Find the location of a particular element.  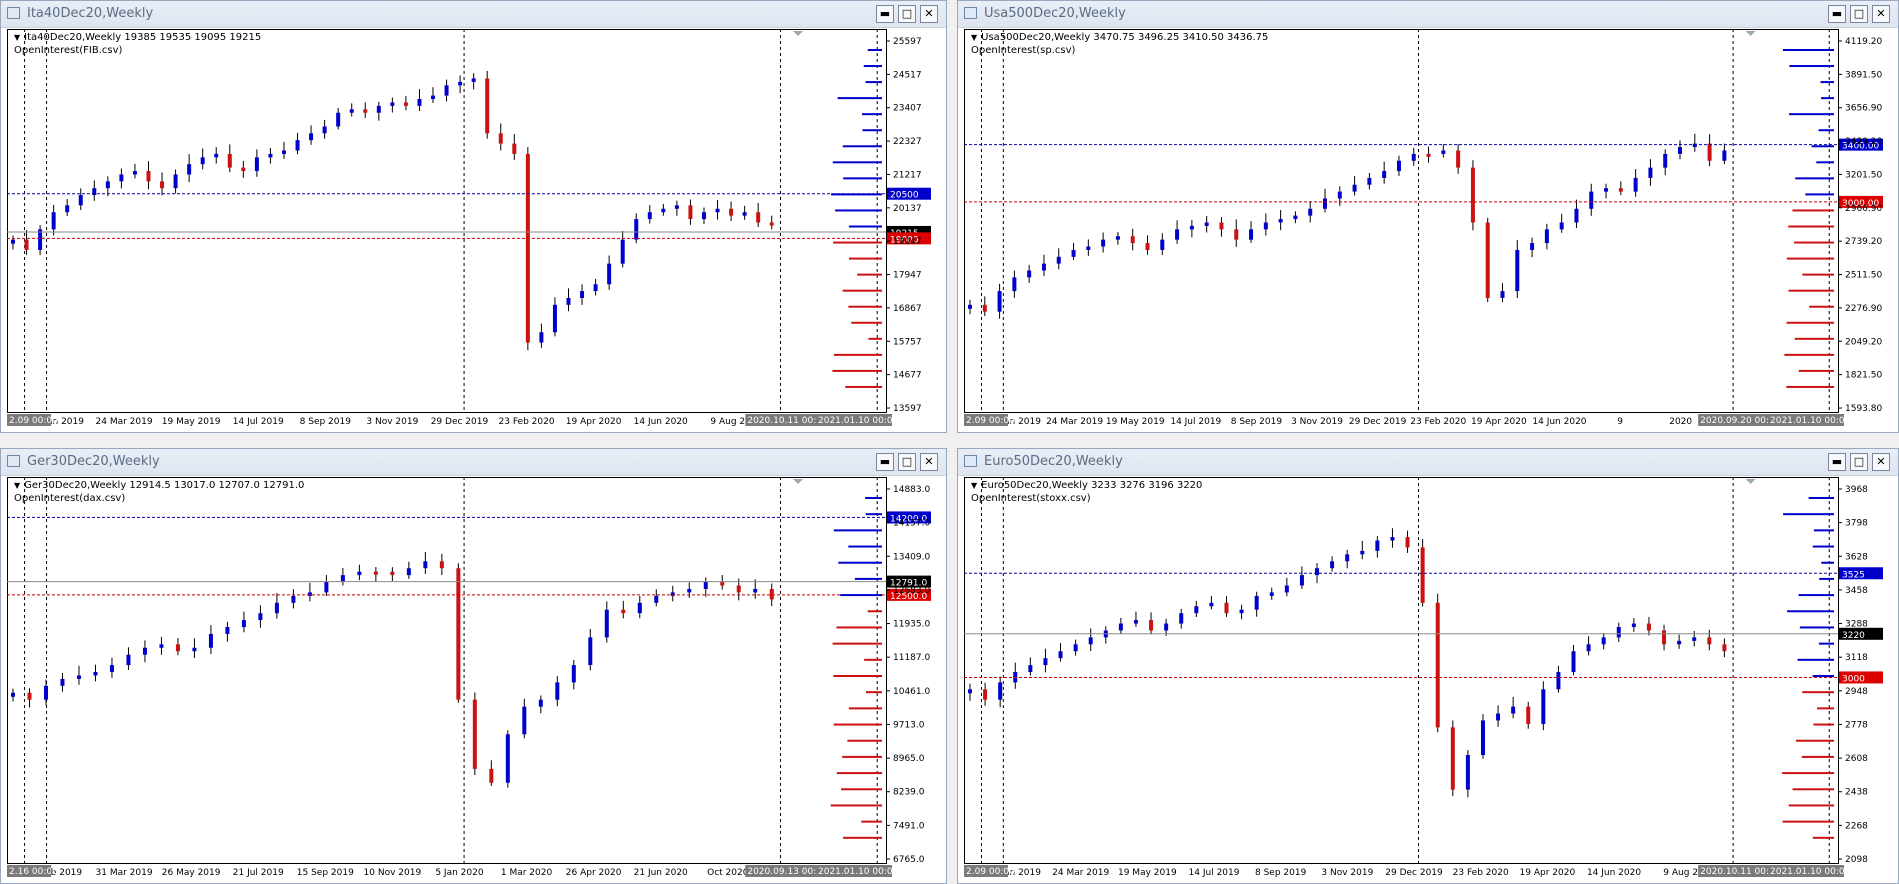

x-axis-label: 8 Sep 2019 is located at coordinates (1257, 422).